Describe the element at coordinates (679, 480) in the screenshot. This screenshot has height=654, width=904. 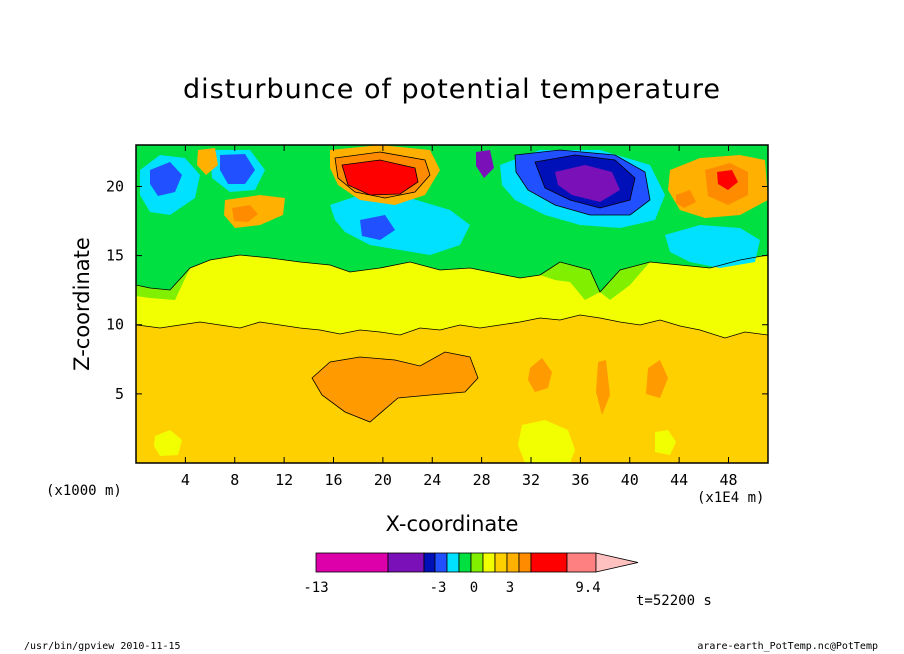
I see `x-tick-label: 44` at that location.